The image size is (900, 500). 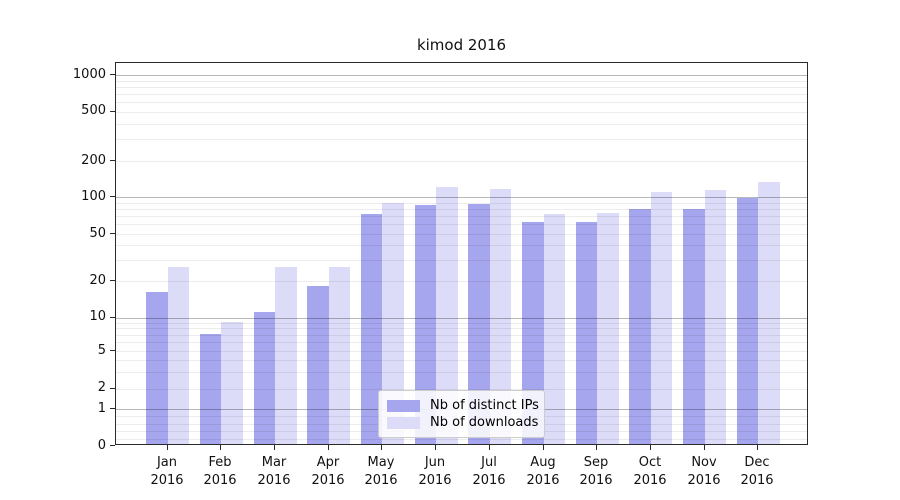 What do you see at coordinates (543, 471) in the screenshot?
I see `x-tick-label-aug: Aug 2016` at bounding box center [543, 471].